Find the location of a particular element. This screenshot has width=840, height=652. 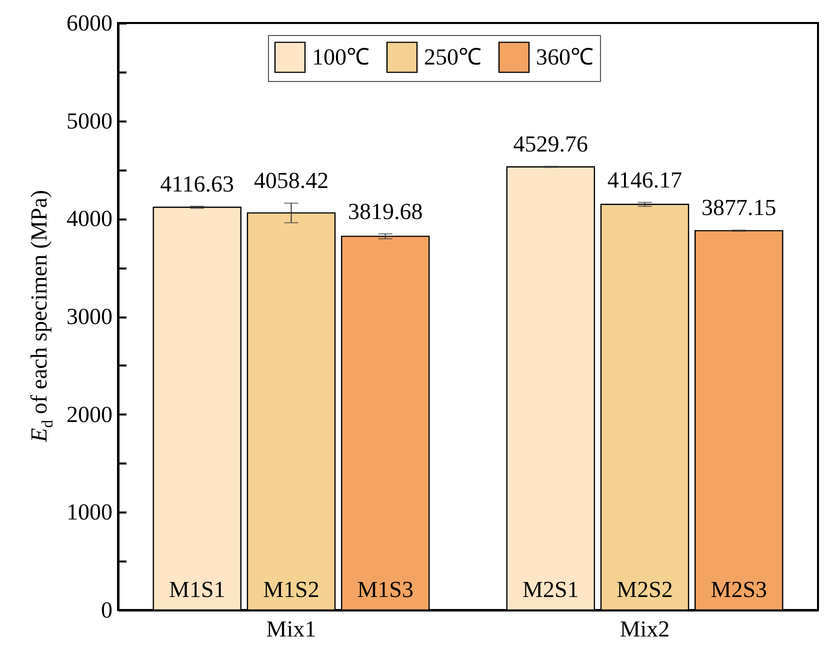

x-tick-label: Mix2 is located at coordinates (645, 629).